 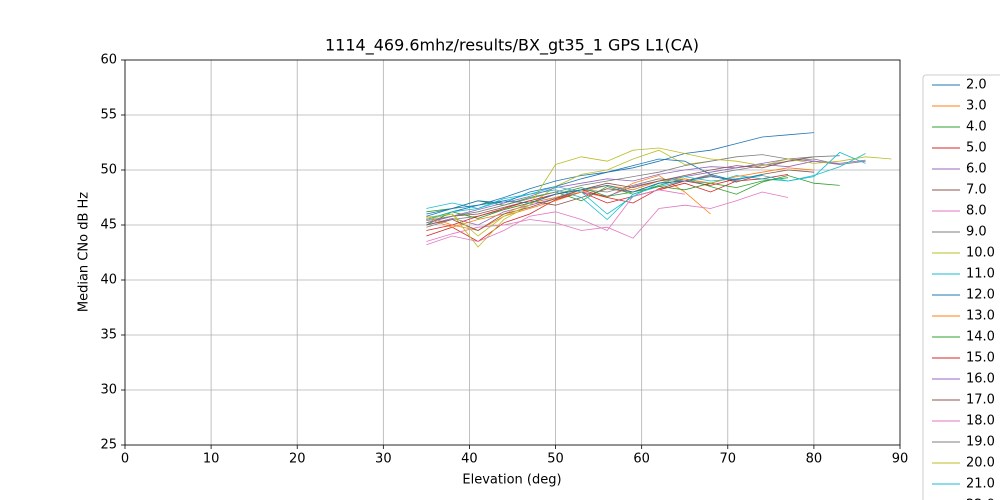 I want to click on y-tick-label: 35, so click(x=108, y=335).